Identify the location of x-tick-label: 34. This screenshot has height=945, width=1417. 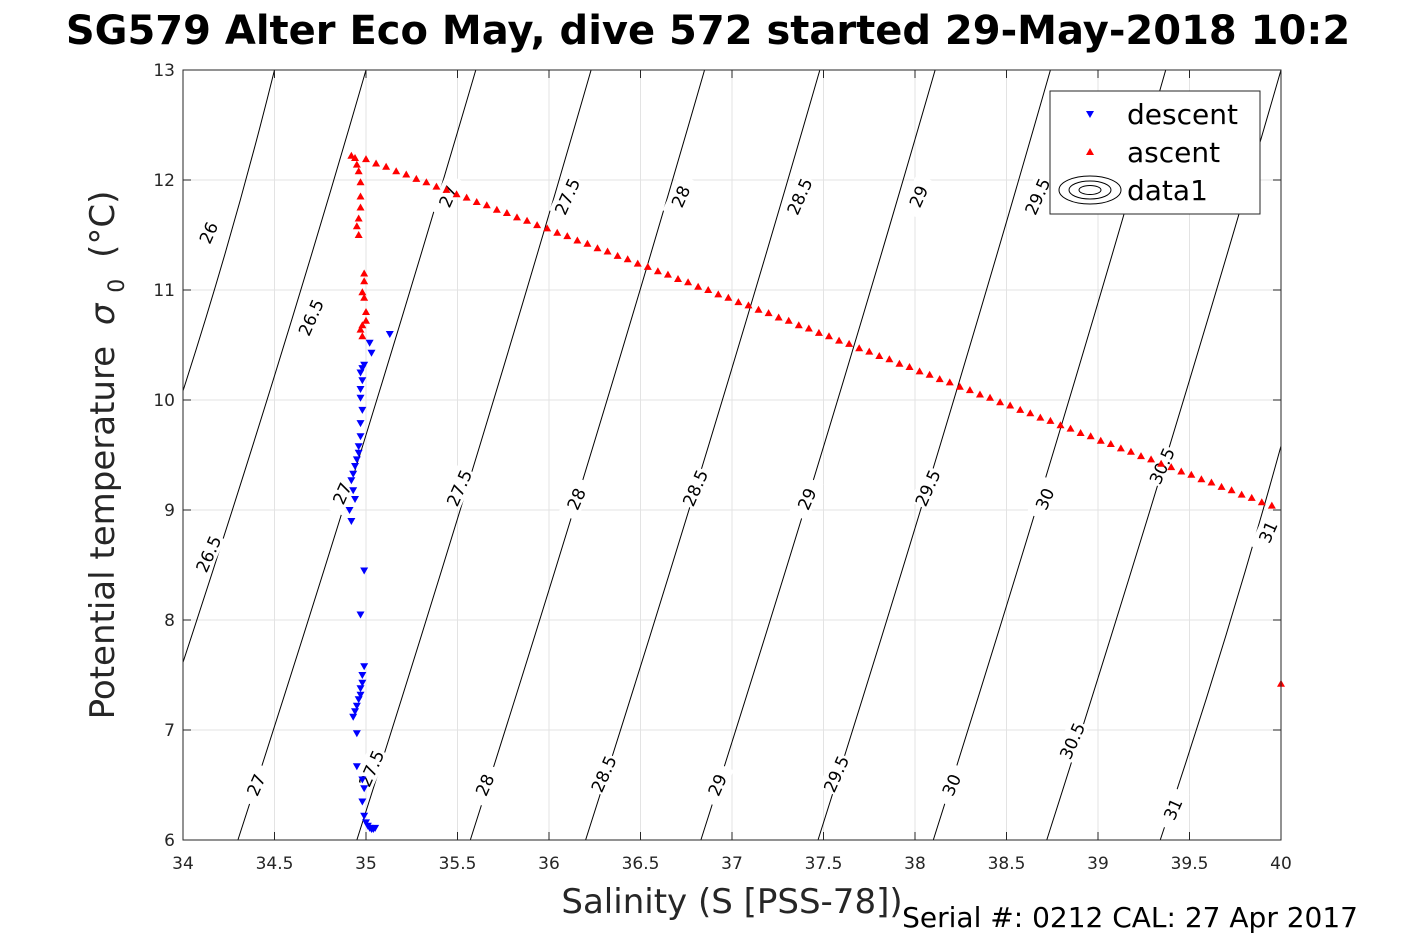
(183, 864).